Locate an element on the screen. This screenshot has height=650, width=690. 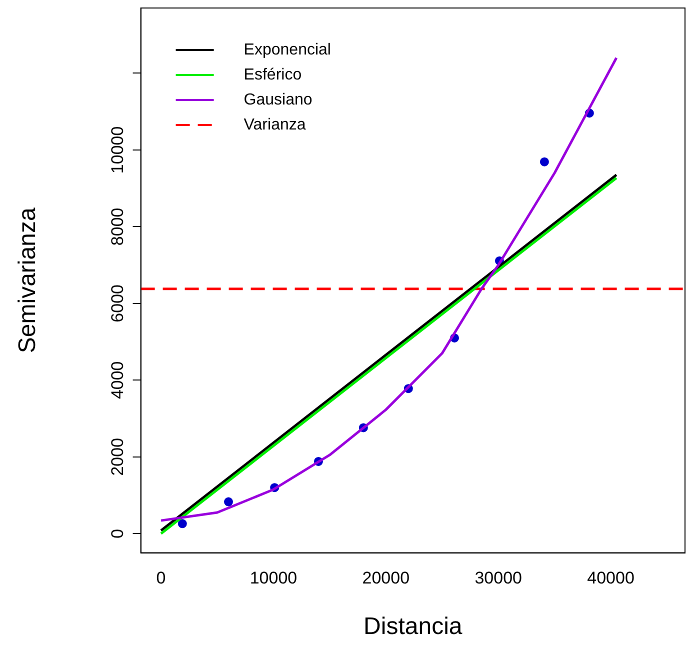
x-tick-label: 20000 is located at coordinates (386, 578).